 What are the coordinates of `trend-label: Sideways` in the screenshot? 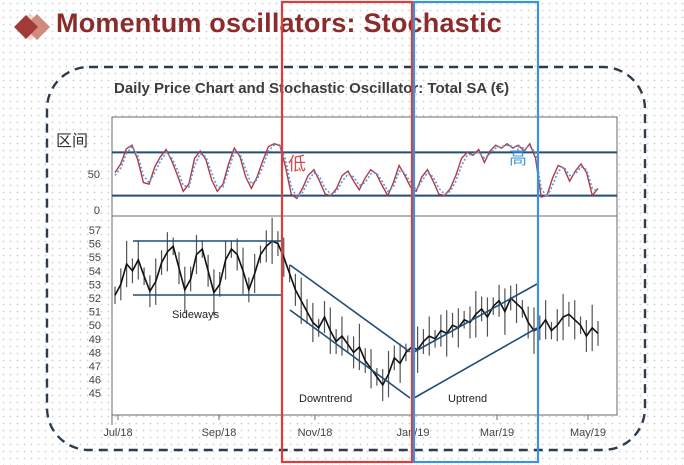 It's located at (196, 315).